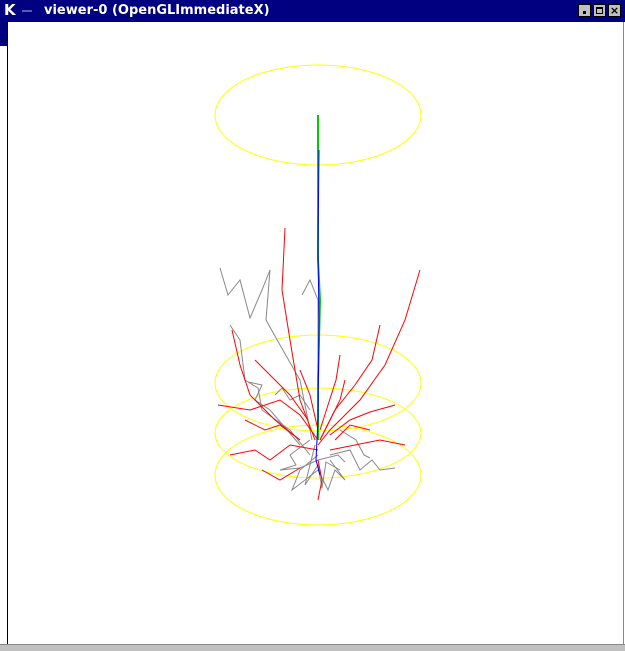 The width and height of the screenshot is (625, 651). What do you see at coordinates (3, 34) in the screenshot?
I see `left-edge` at bounding box center [3, 34].